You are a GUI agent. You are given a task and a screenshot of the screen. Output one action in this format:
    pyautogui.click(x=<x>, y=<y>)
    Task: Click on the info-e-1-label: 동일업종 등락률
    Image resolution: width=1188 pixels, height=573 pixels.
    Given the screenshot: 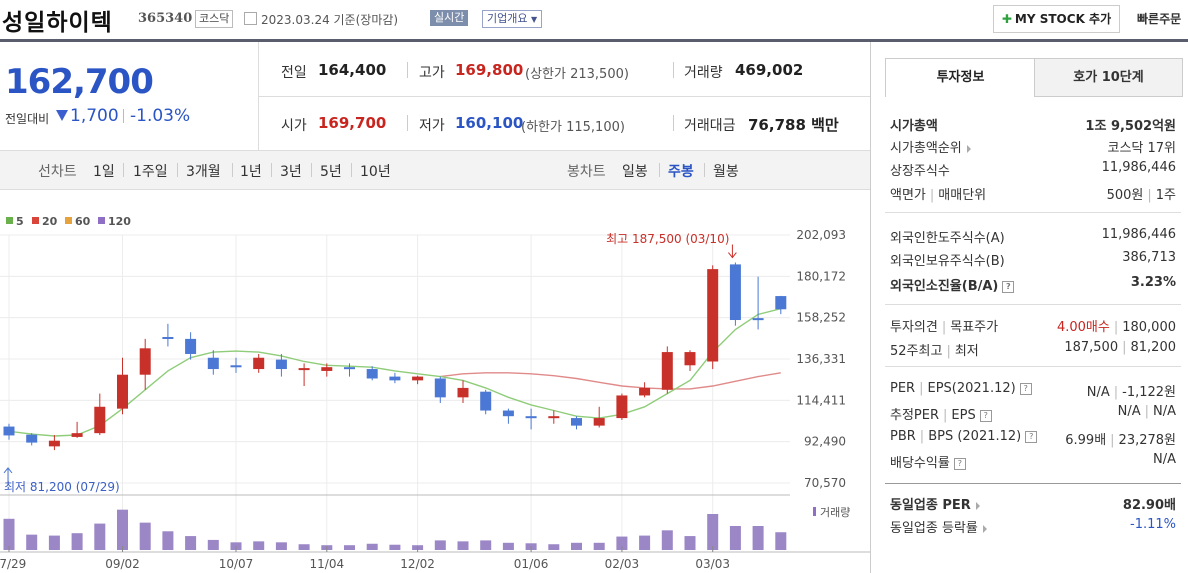 What is the action you would take?
    pyautogui.click(x=938, y=526)
    